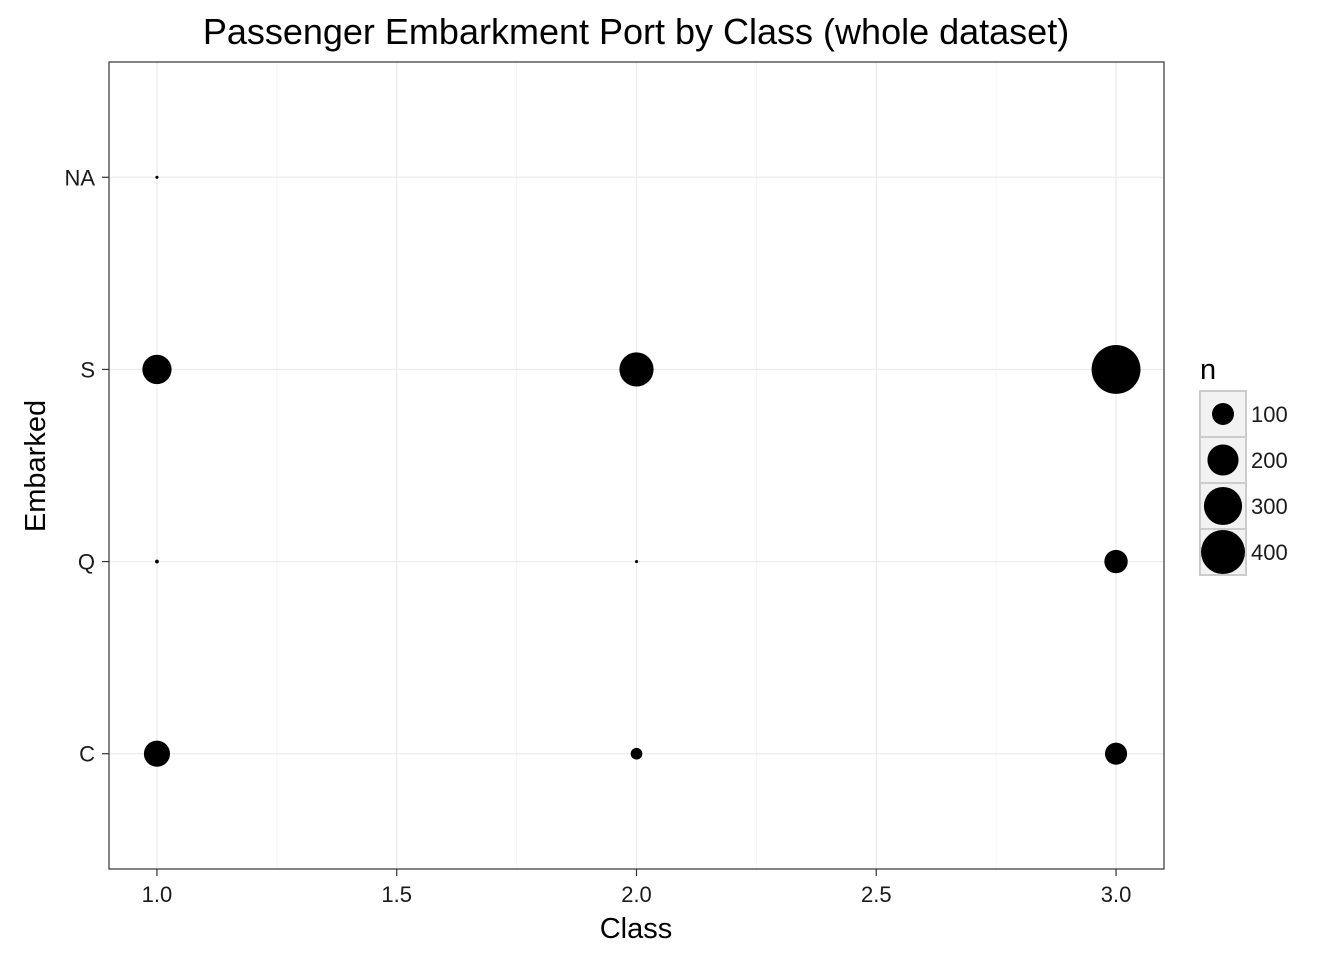  I want to click on legend-label: 200, so click(1269, 460).